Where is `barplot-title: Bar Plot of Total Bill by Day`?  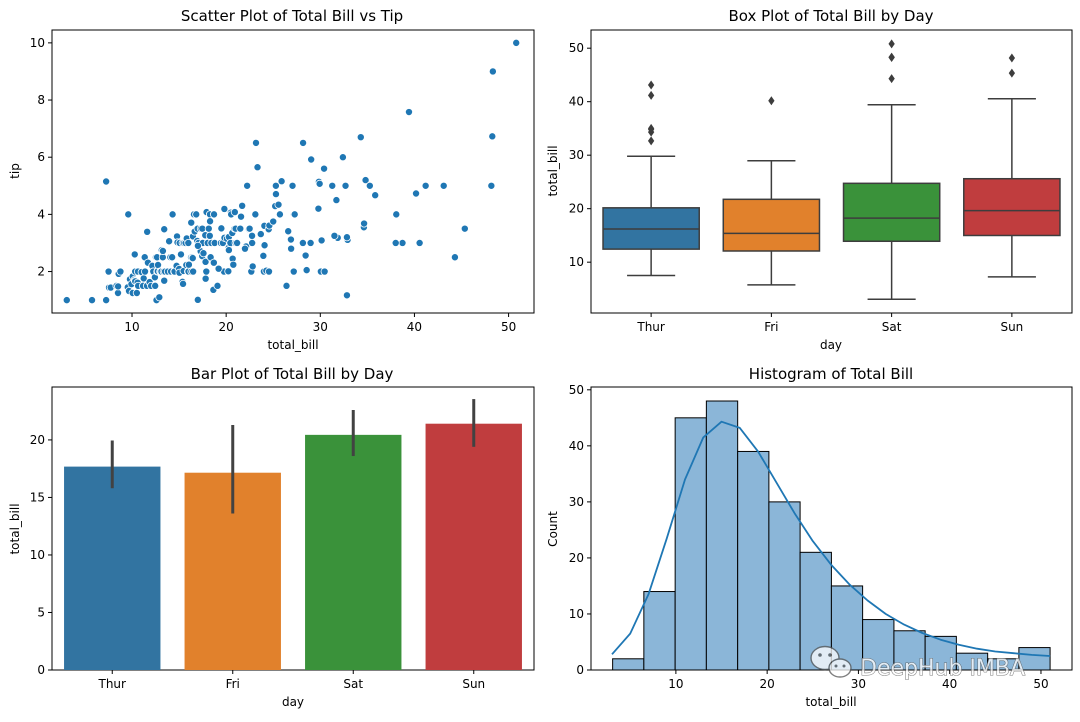
barplot-title: Bar Plot of Total Bill by Day is located at coordinates (292, 374).